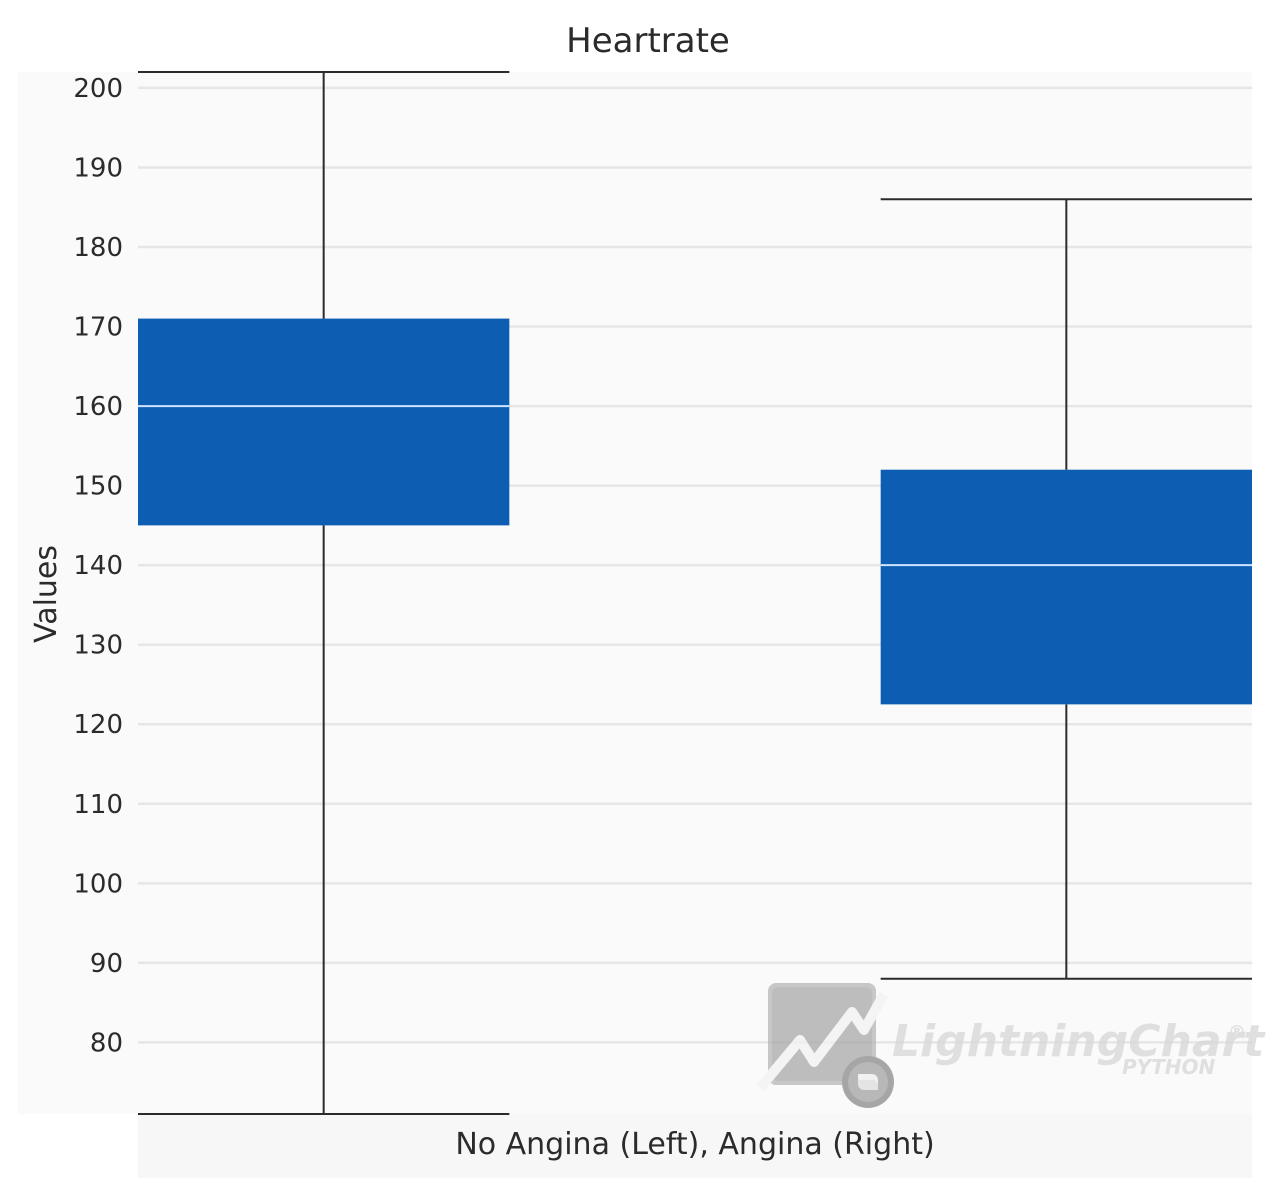 Image resolution: width=1282 pixels, height=1178 pixels. What do you see at coordinates (98, 646) in the screenshot?
I see `y-tick-label-130: 130` at bounding box center [98, 646].